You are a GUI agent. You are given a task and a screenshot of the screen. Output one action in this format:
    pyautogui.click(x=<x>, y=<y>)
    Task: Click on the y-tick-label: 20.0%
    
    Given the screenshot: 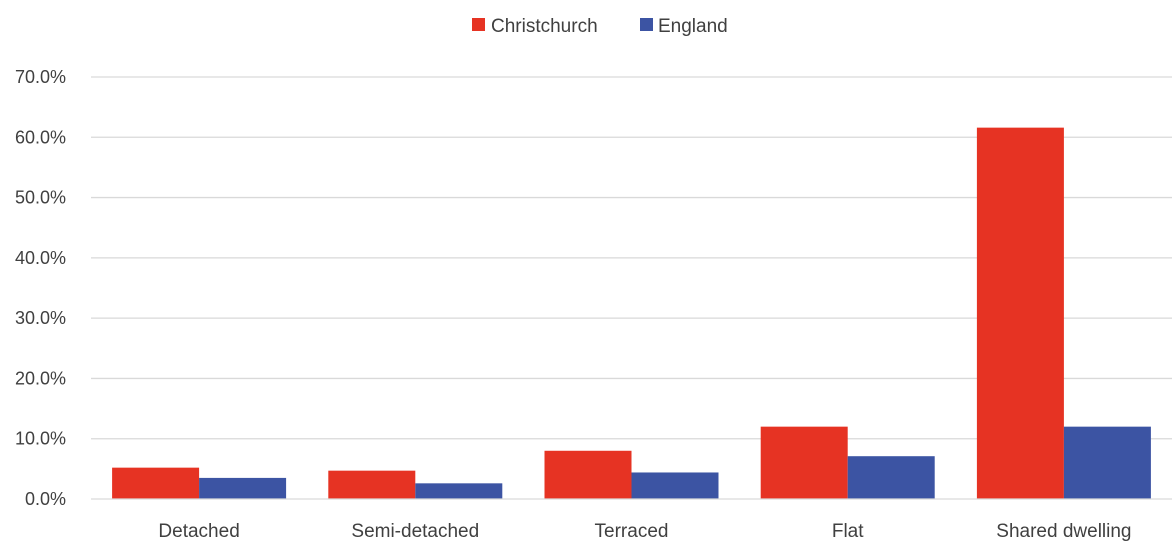 What is the action you would take?
    pyautogui.click(x=40, y=378)
    